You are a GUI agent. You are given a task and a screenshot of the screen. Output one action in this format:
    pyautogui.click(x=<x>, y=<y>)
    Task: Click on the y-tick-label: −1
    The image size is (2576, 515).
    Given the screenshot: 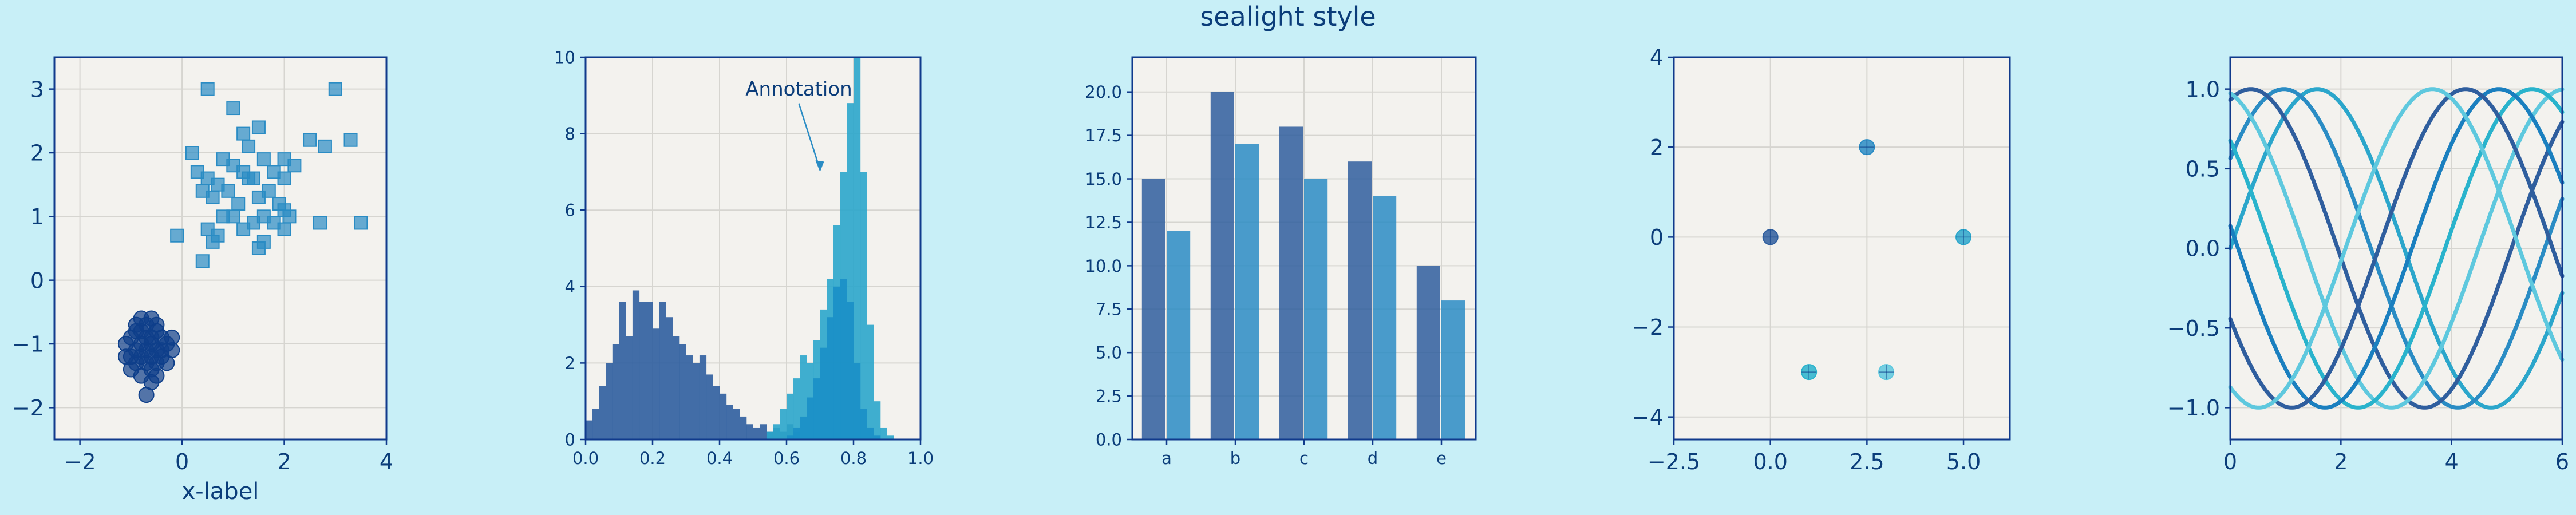 What is the action you would take?
    pyautogui.click(x=28, y=344)
    